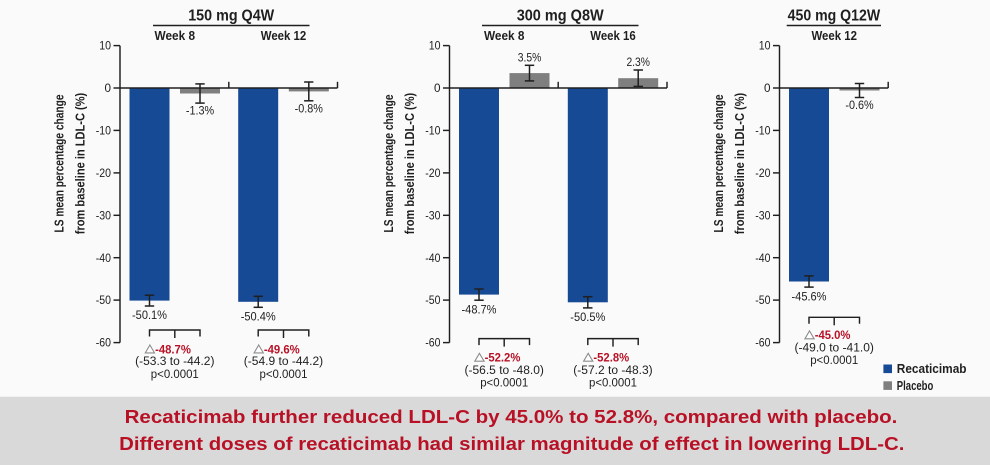  What do you see at coordinates (503, 358) in the screenshot?
I see `svg-text: -52.2%` at bounding box center [503, 358].